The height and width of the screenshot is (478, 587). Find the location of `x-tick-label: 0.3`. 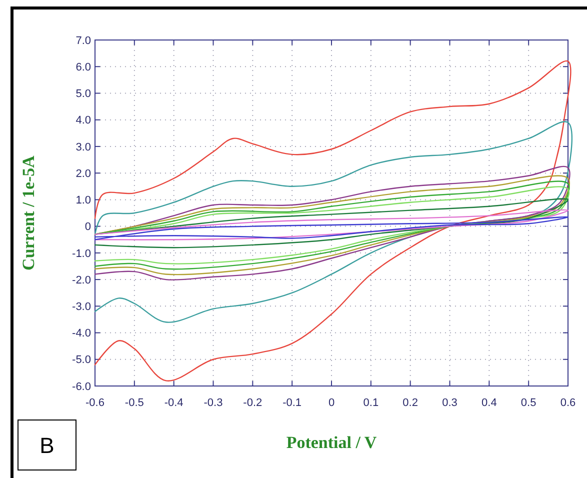

x-tick-label: 0.3 is located at coordinates (450, 403).